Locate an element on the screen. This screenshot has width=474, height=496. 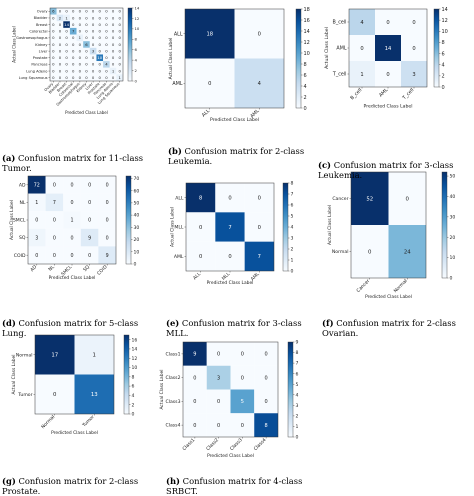
x-tick-label: AML is located at coordinates (384, 93).